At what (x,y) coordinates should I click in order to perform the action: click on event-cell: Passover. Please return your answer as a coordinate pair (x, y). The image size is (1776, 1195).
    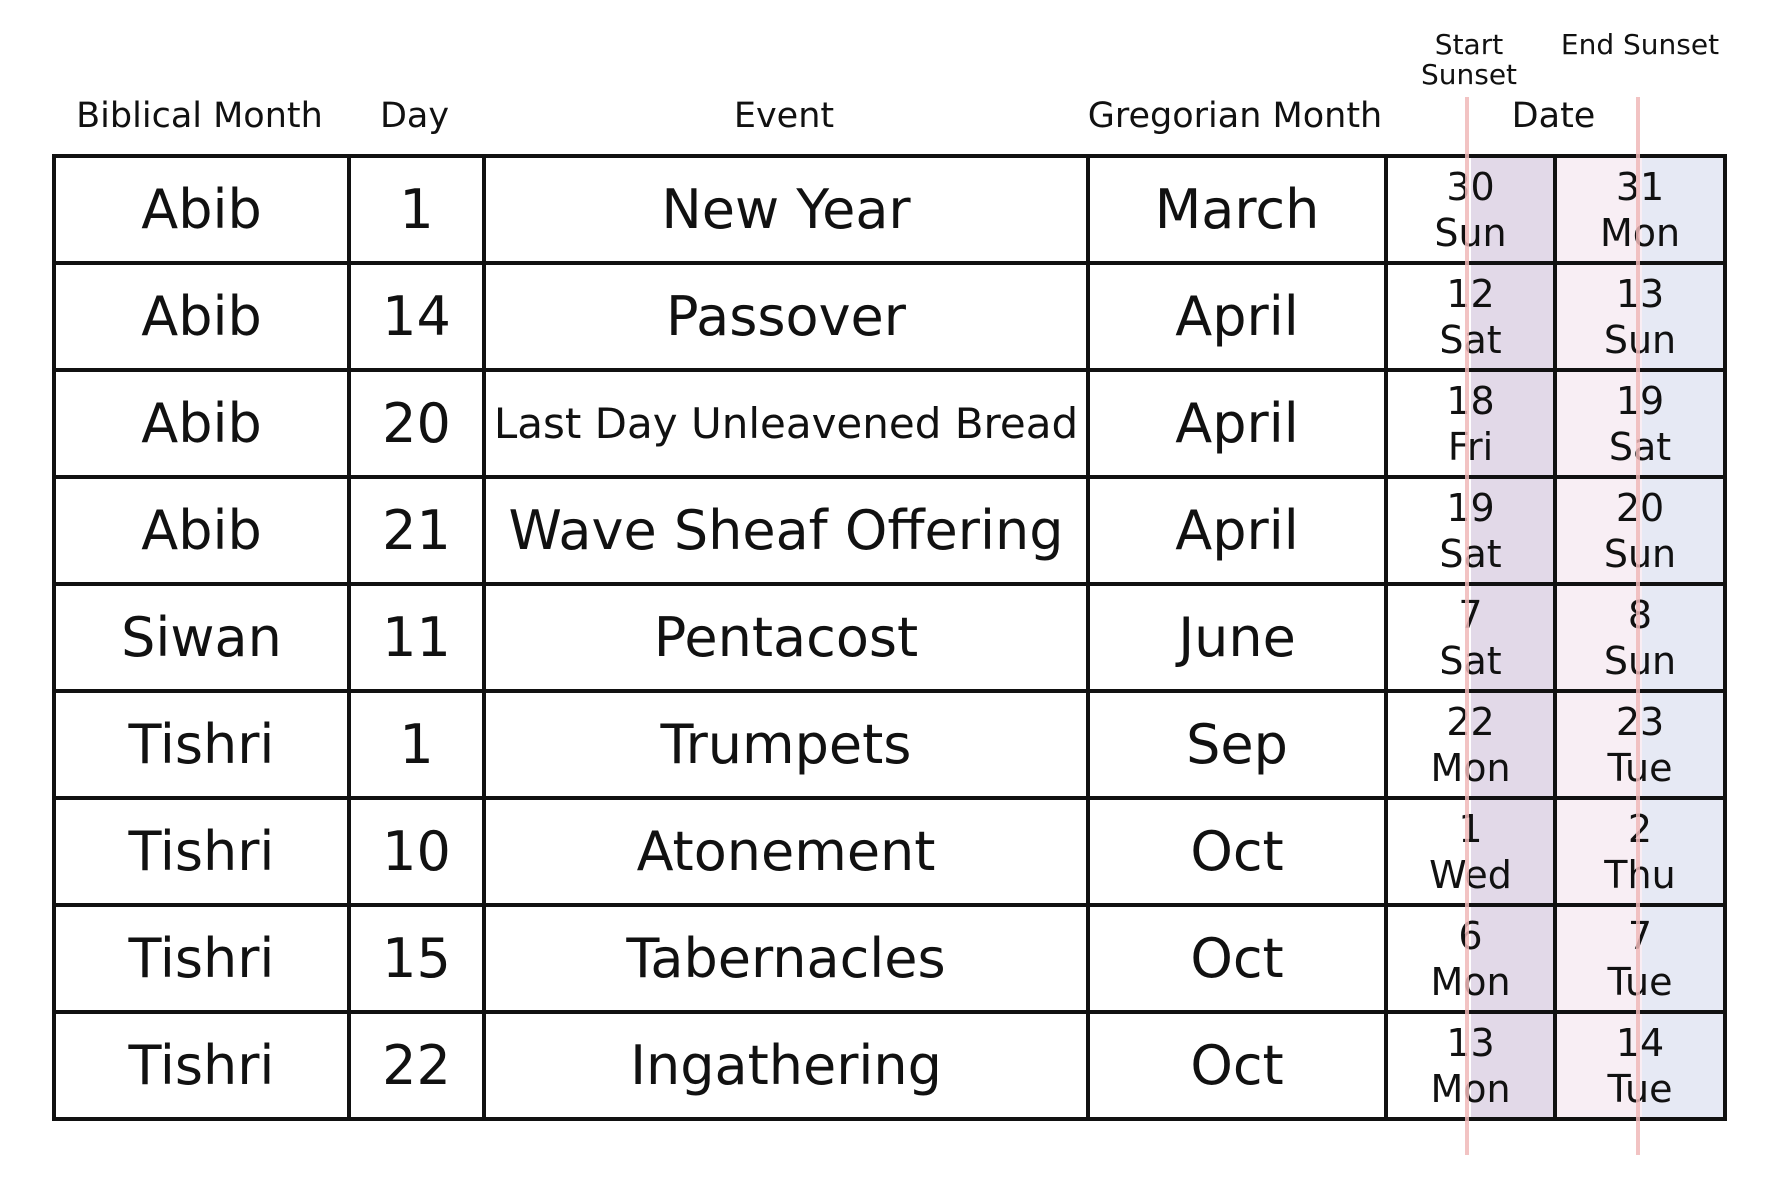
    Looking at the image, I should click on (786, 316).